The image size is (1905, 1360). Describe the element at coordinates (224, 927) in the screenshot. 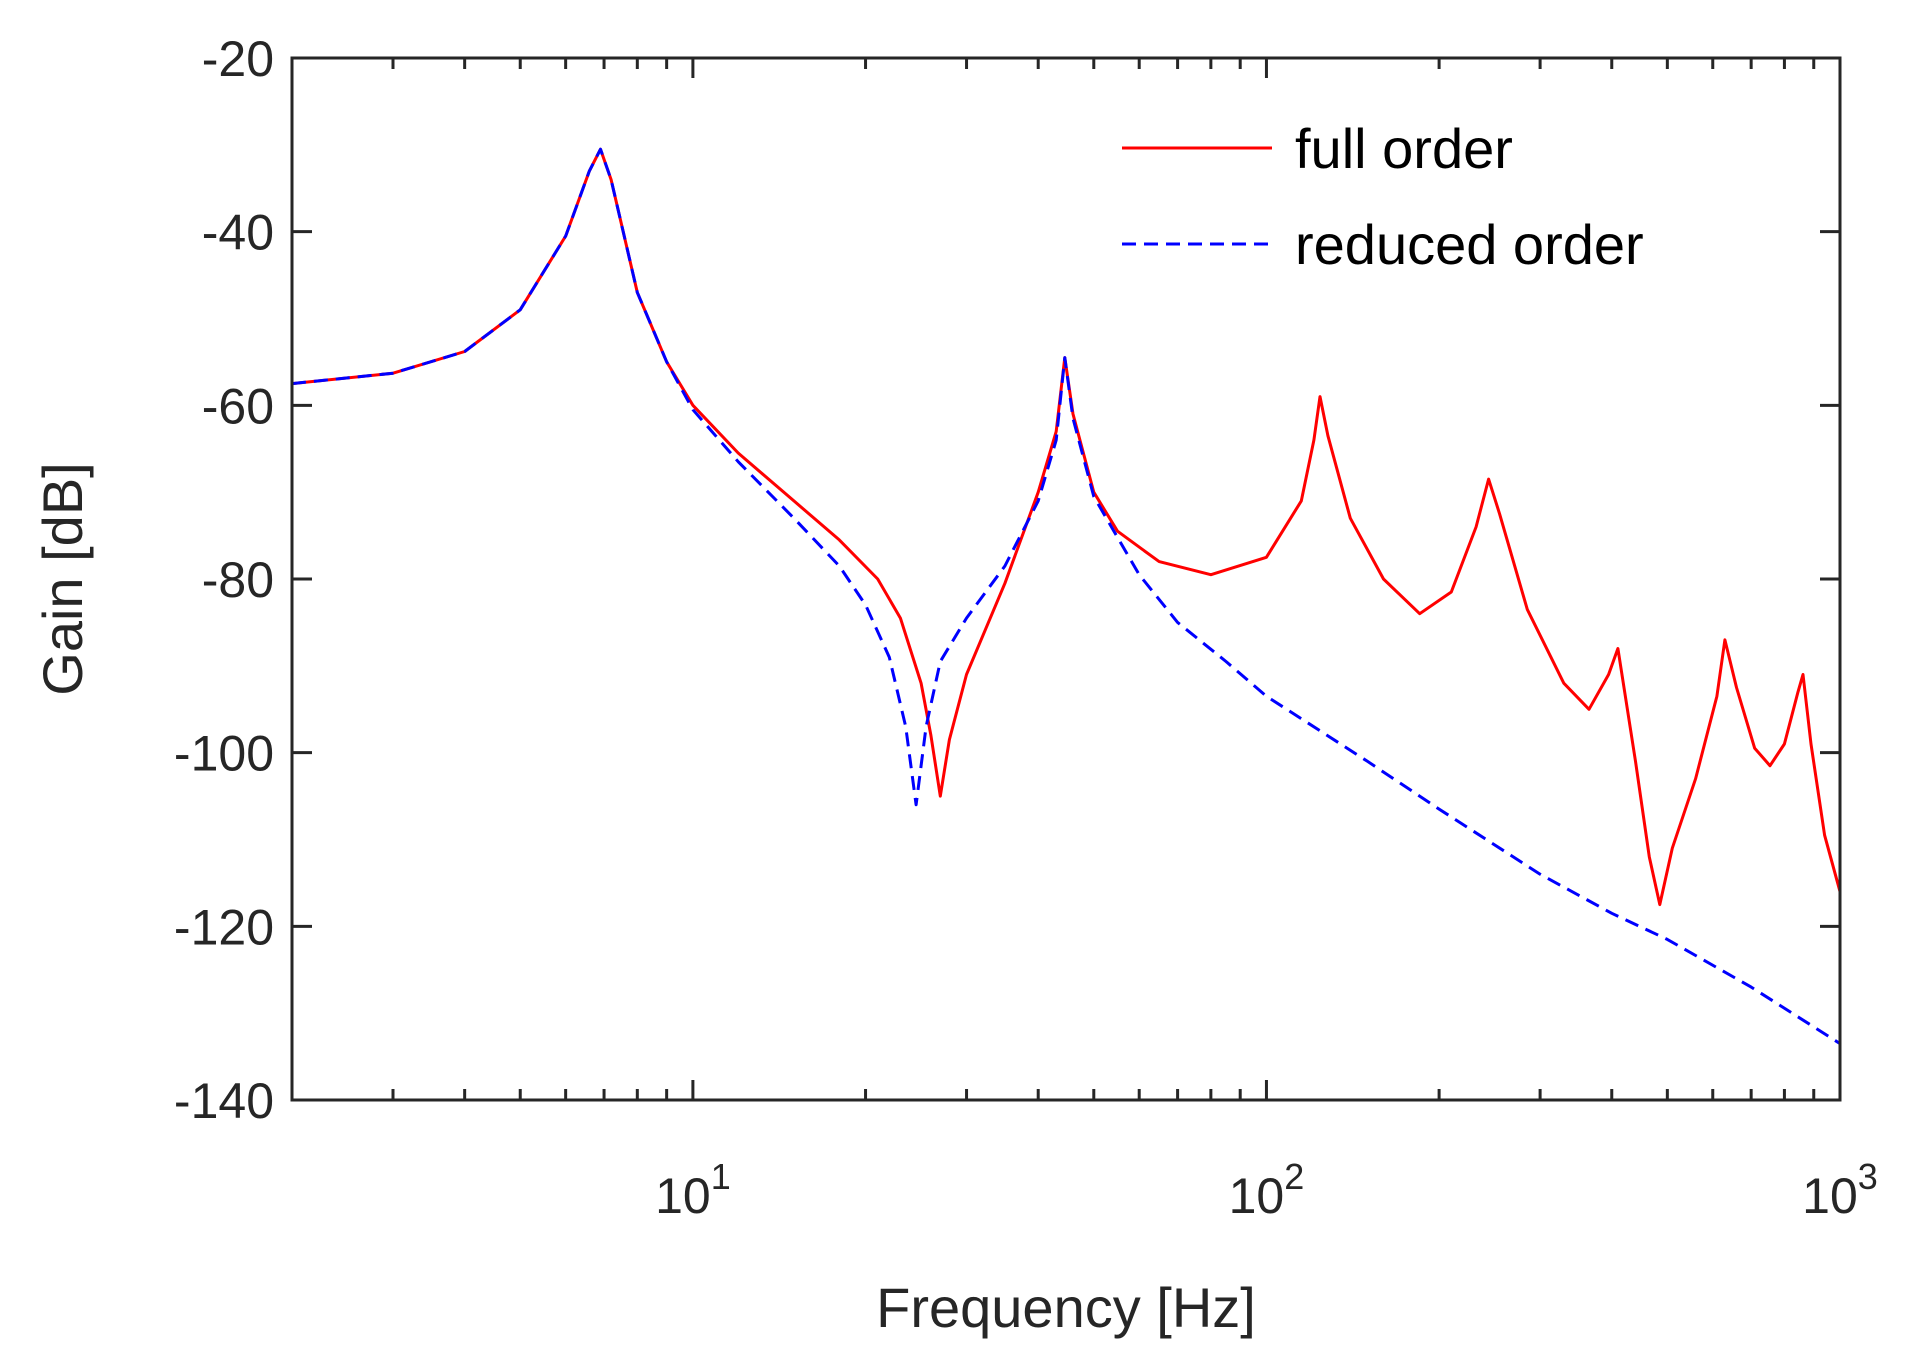

I see `y-tick-label: -120` at that location.